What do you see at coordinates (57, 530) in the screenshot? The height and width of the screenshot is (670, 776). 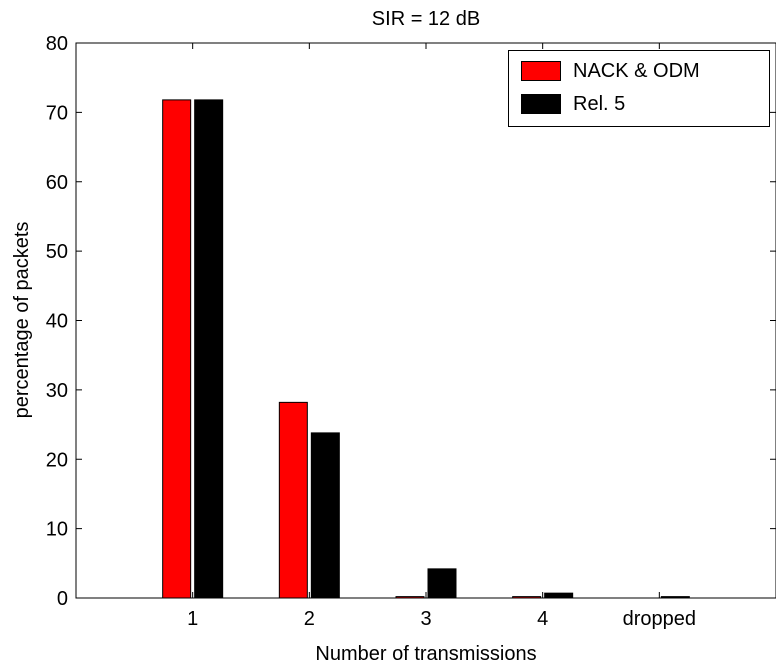 I see `y-tick-label: 10` at bounding box center [57, 530].